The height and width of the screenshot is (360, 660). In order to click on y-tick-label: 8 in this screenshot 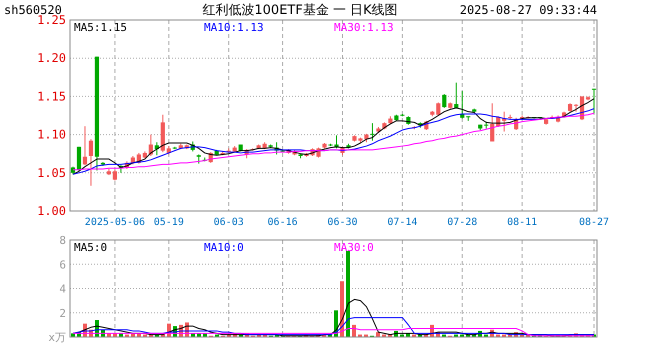, I will do `click(62, 240)`.